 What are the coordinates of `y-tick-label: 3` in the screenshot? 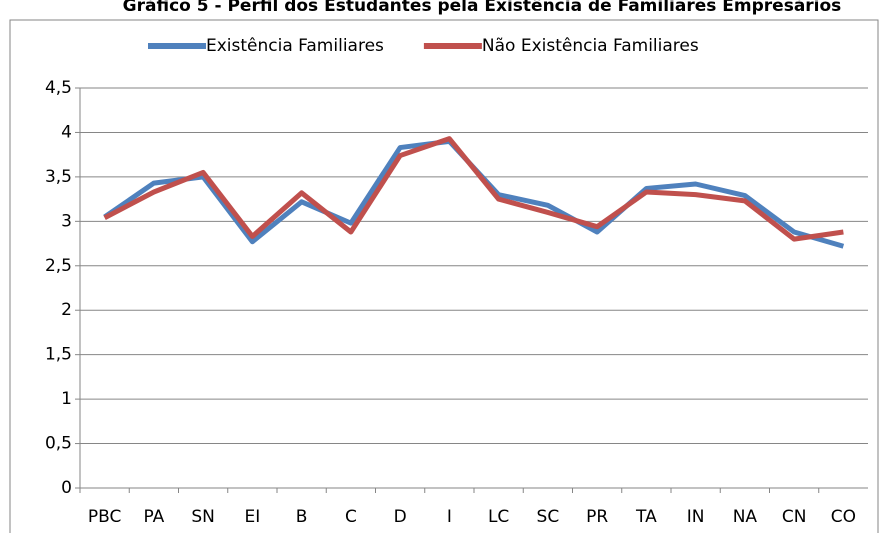 It's located at (66, 221).